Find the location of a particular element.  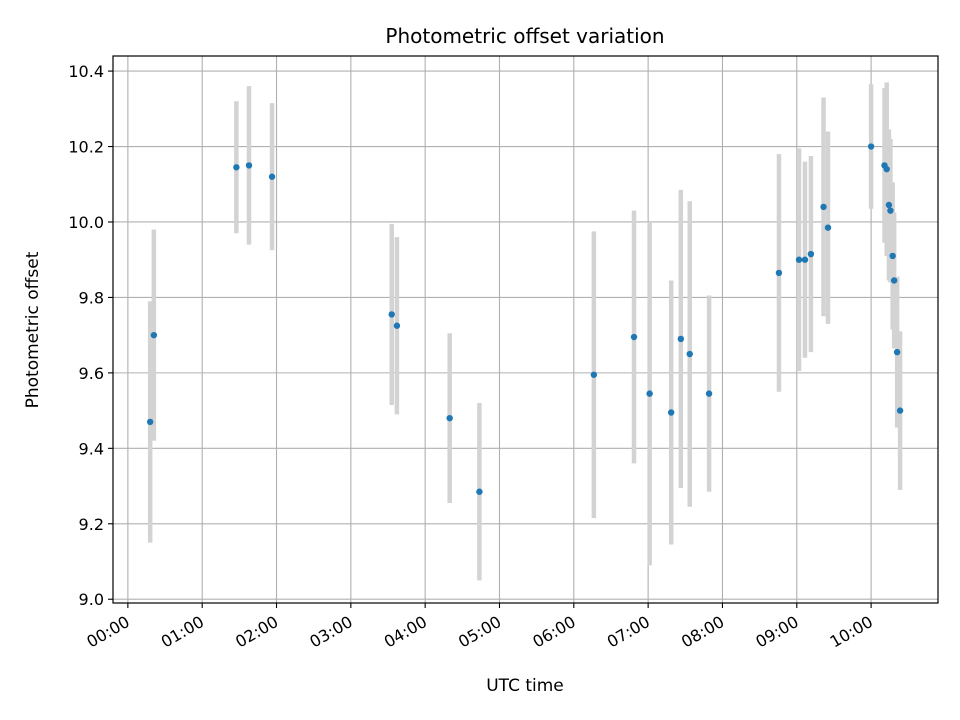

y-tick-label: 9.2 is located at coordinates (91, 524).